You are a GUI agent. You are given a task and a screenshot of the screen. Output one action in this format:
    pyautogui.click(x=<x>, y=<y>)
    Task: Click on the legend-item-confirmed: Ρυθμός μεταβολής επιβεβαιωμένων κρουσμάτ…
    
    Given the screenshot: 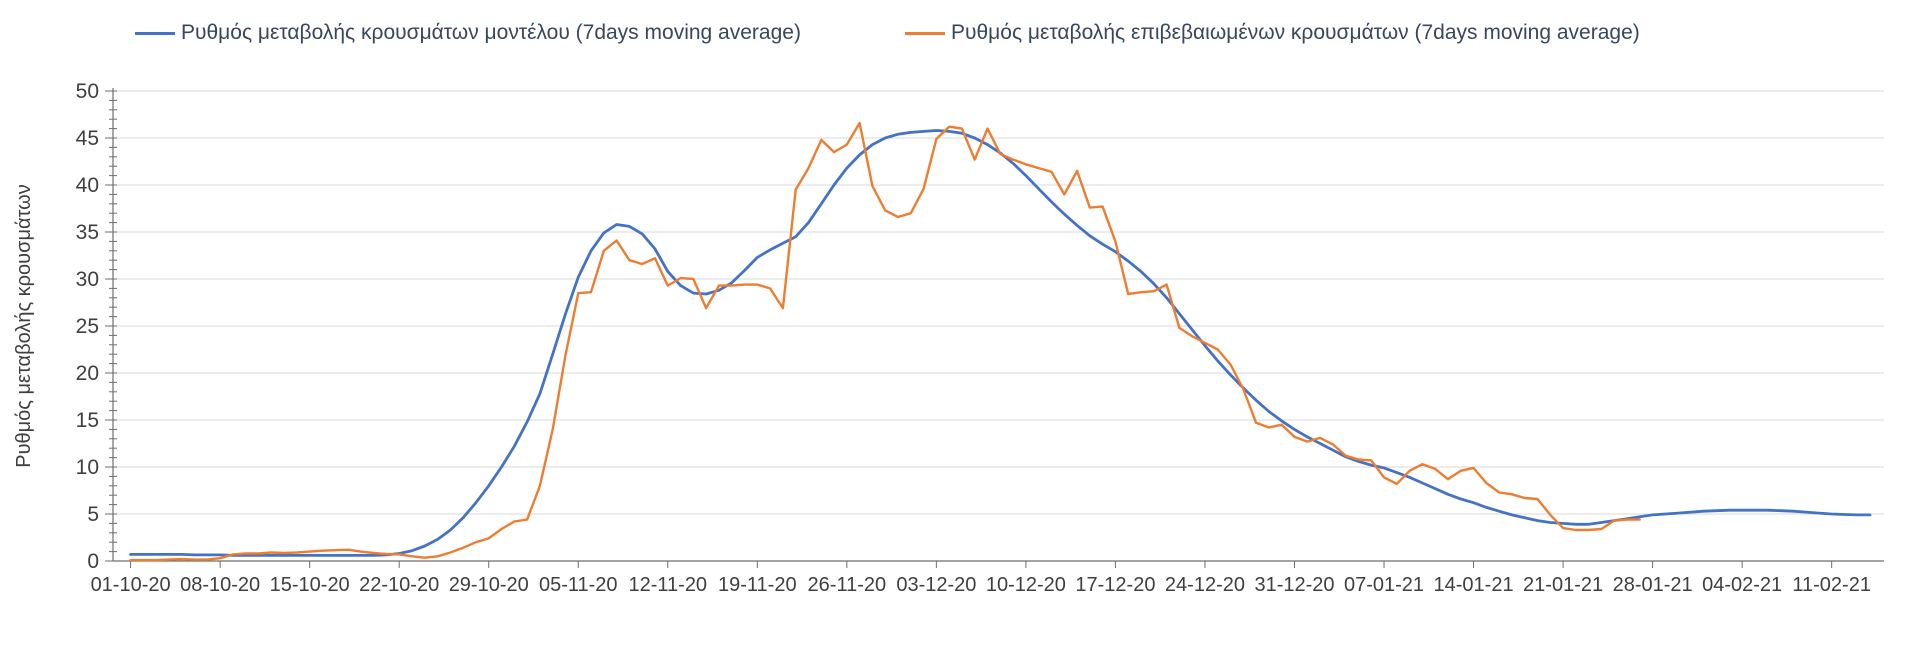 What is the action you would take?
    pyautogui.click(x=1272, y=33)
    